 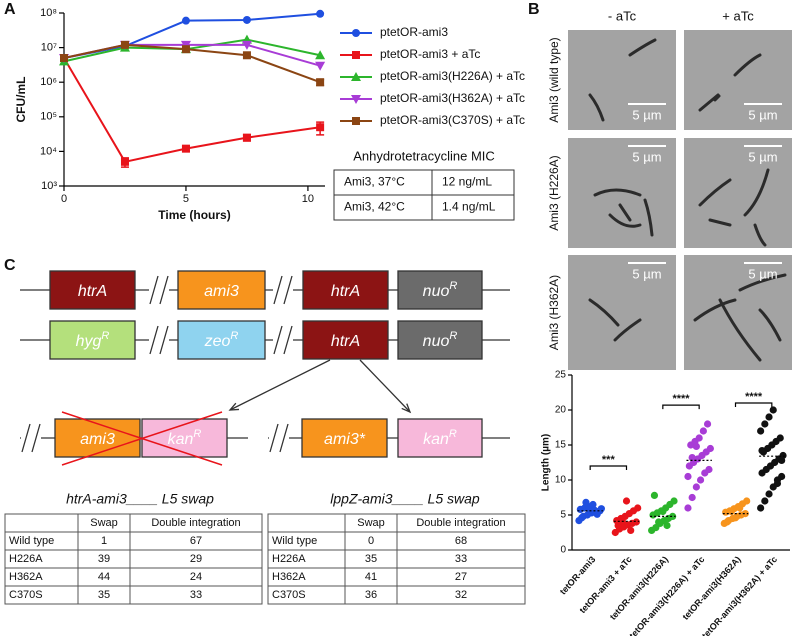 I want to click on table-cell: 29, so click(x=196, y=559).